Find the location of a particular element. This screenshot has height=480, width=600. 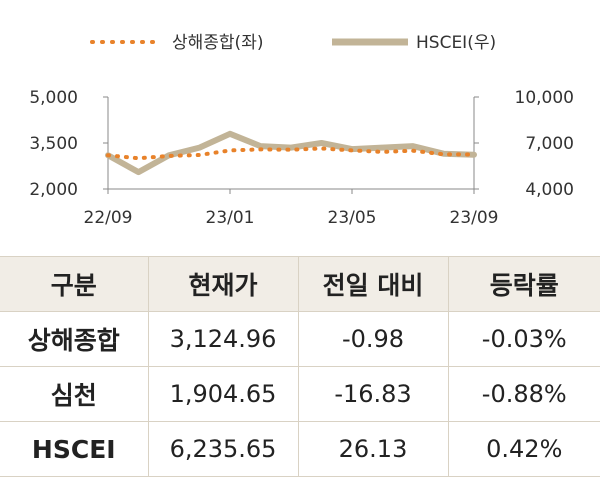

x-axis-ticks: 22/09 23/01 23/05 23/09 is located at coordinates (291, 208).